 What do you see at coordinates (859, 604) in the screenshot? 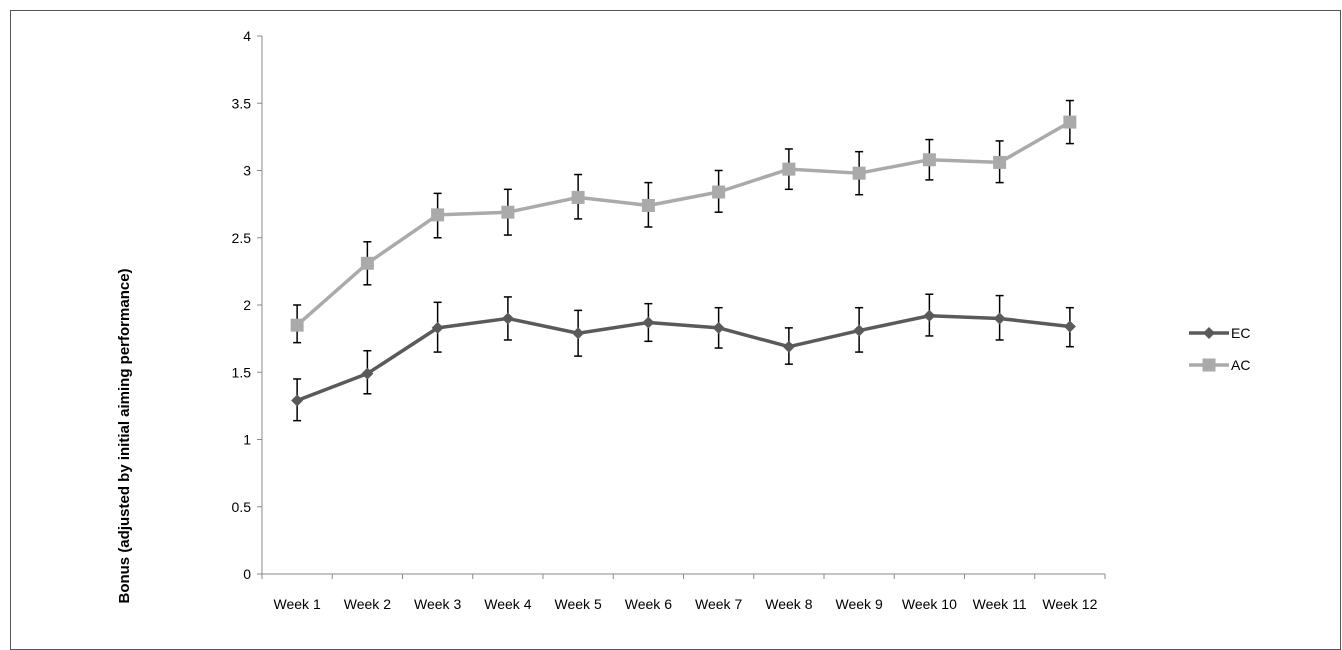
I see `x-tick-label: Week 9` at bounding box center [859, 604].